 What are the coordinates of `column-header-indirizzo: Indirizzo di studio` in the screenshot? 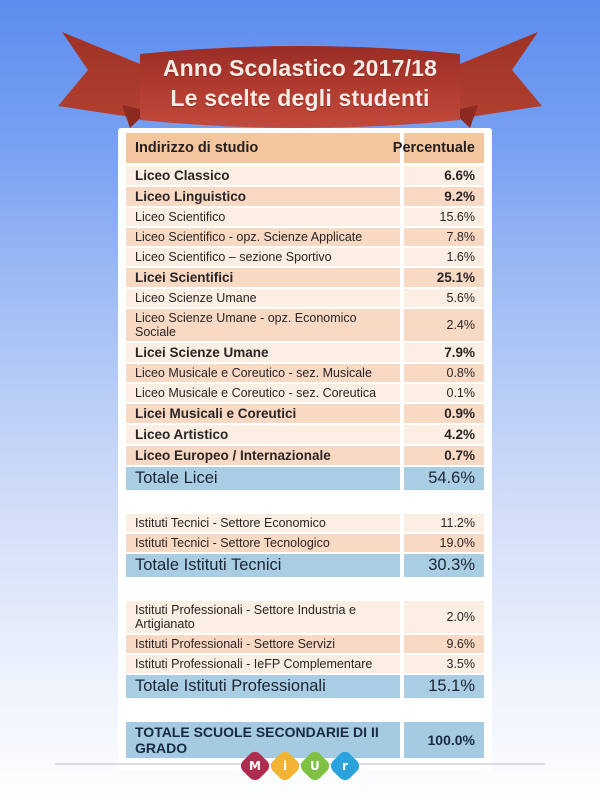 It's located at (263, 148).